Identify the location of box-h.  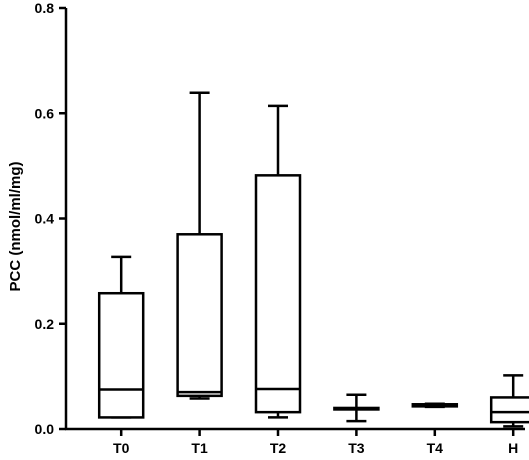
(509, 401).